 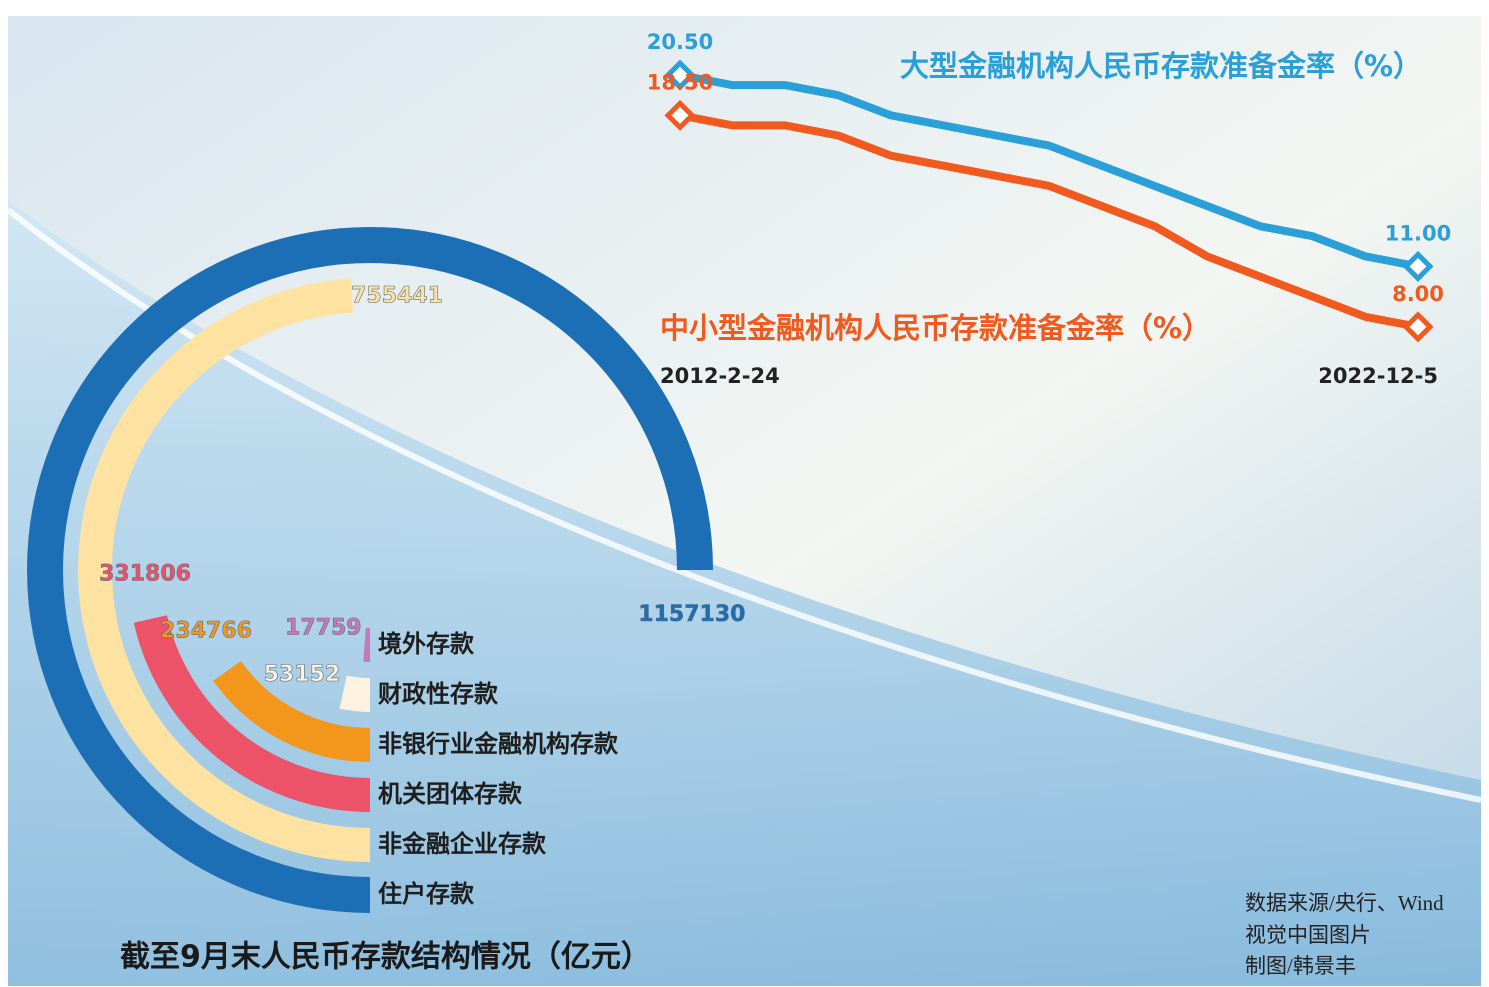 I want to click on value-label: 331806, so click(x=145, y=573).